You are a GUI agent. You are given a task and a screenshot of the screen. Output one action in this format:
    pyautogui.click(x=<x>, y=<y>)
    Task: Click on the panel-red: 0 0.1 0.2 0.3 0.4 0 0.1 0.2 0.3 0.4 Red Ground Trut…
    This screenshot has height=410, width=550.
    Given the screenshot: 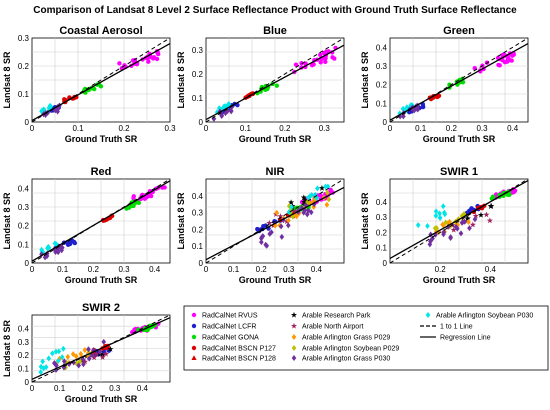 What is the action you would take?
    pyautogui.click(x=86, y=225)
    